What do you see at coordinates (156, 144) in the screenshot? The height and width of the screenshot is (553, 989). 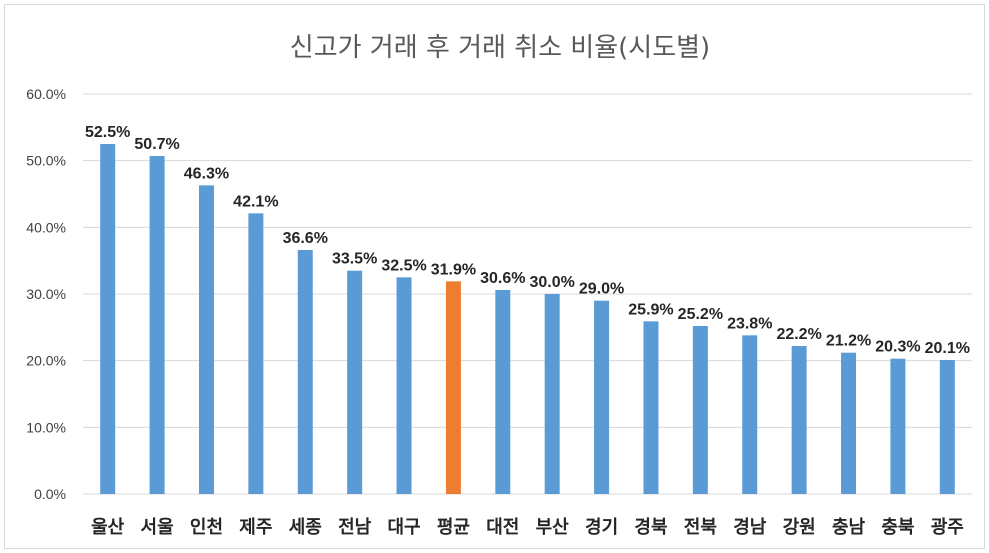 I see `data-label: 50.7%` at bounding box center [156, 144].